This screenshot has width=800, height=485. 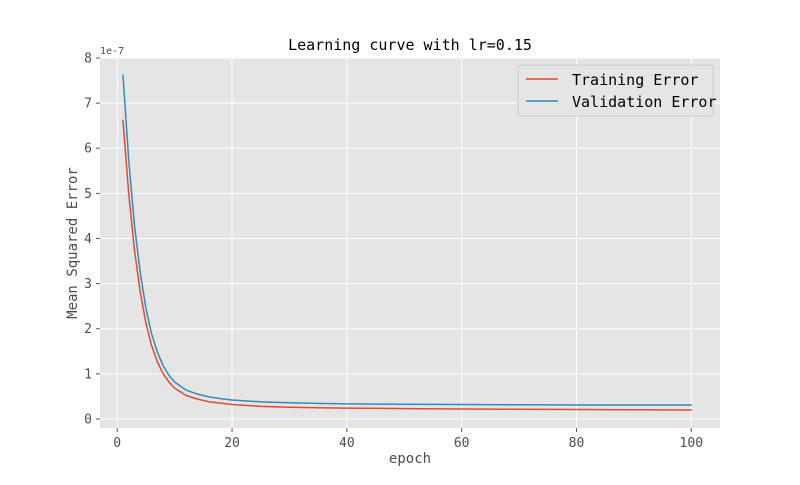 What do you see at coordinates (88, 59) in the screenshot?
I see `y-tick-label: 8` at bounding box center [88, 59].